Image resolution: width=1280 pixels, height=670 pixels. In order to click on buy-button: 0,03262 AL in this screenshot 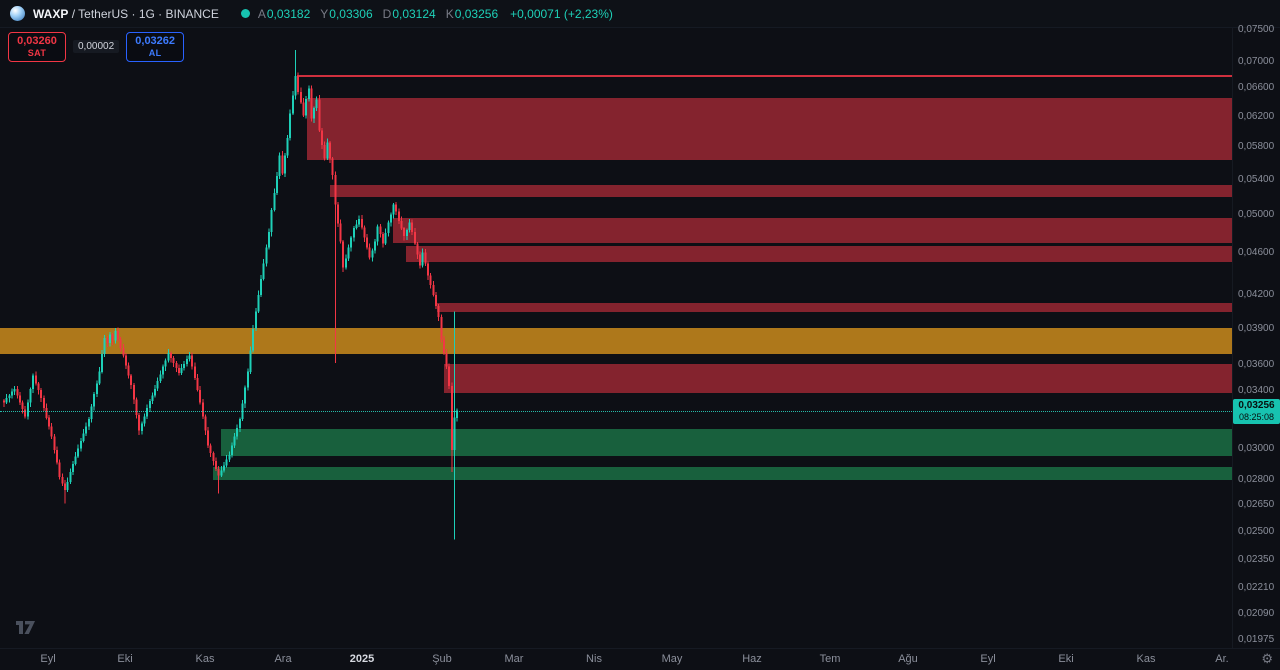, I will do `click(155, 47)`.